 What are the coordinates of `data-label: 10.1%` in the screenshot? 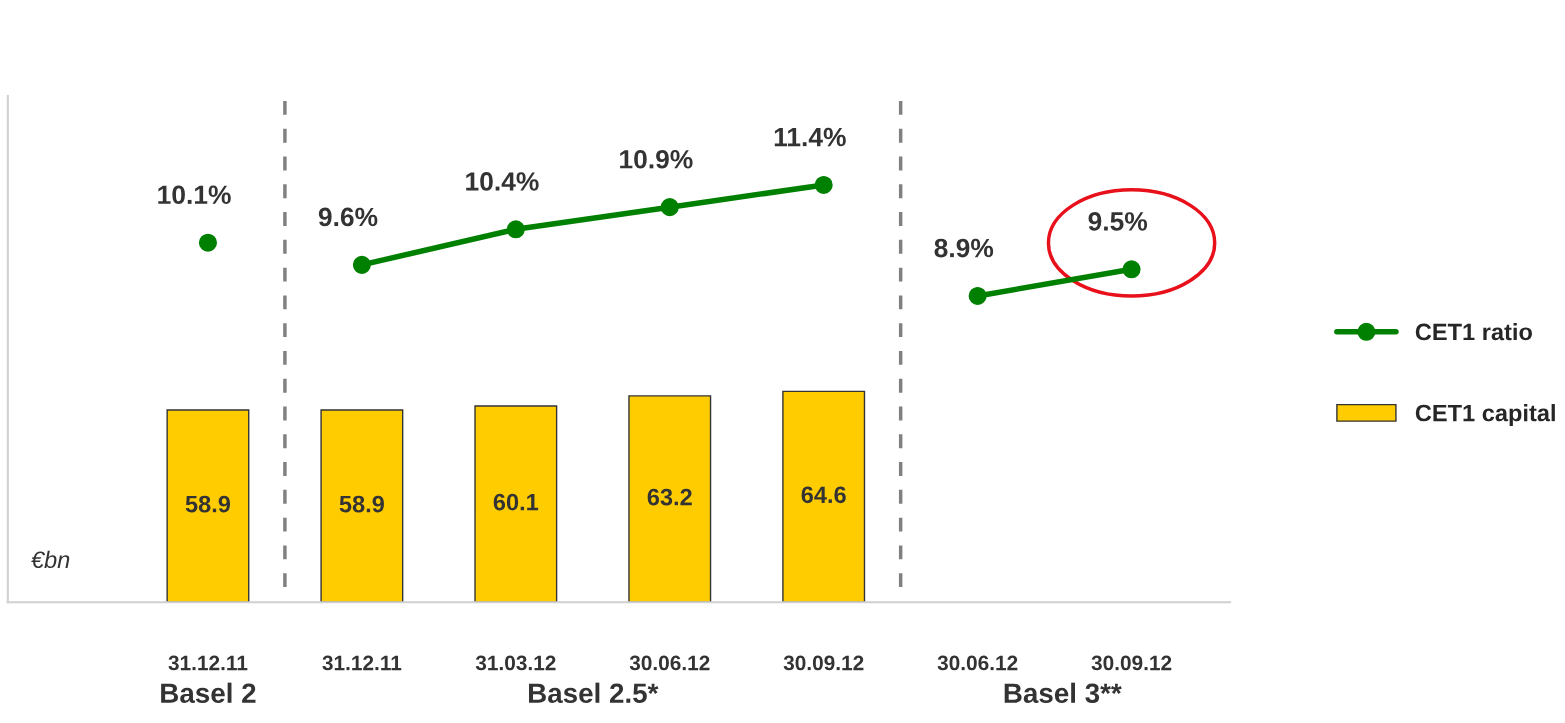 It's located at (194, 195).